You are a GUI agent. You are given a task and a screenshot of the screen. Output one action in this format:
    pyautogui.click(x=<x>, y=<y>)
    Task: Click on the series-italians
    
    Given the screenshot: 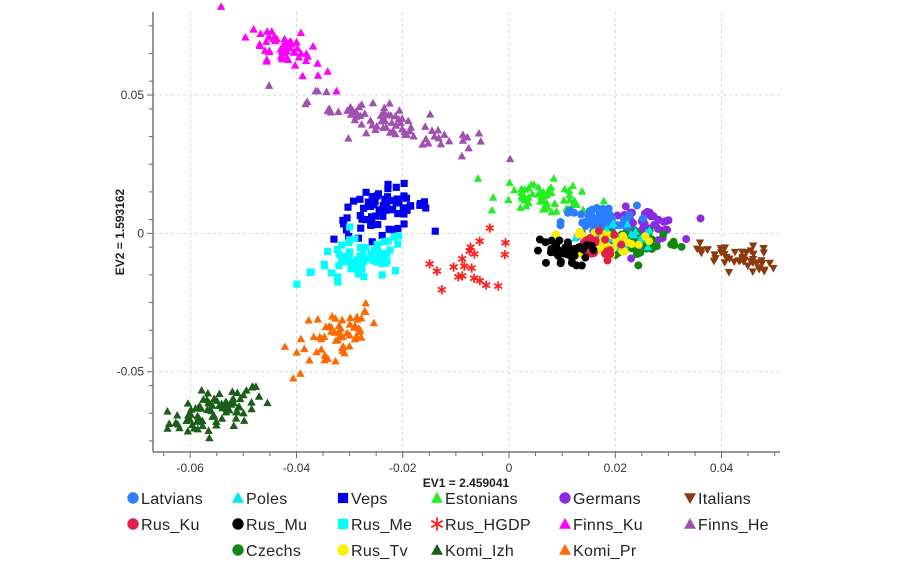 What is the action you would take?
    pyautogui.click(x=735, y=258)
    